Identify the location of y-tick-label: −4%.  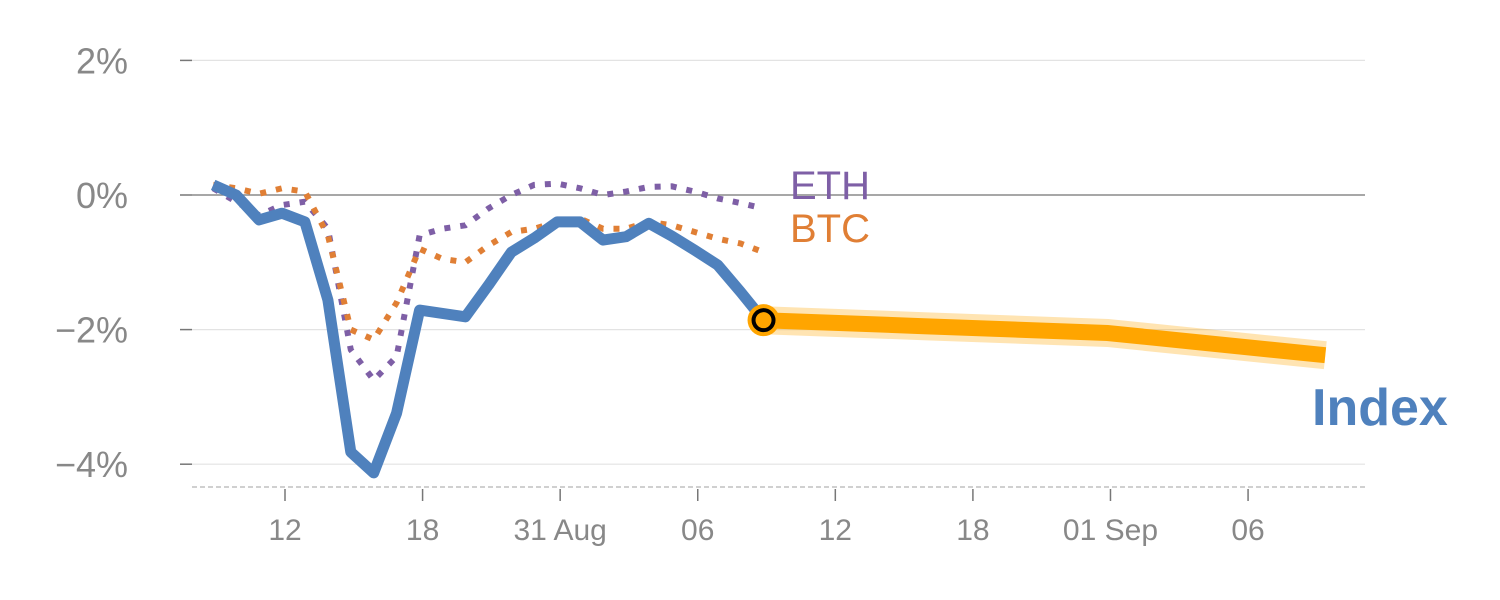
(91, 464).